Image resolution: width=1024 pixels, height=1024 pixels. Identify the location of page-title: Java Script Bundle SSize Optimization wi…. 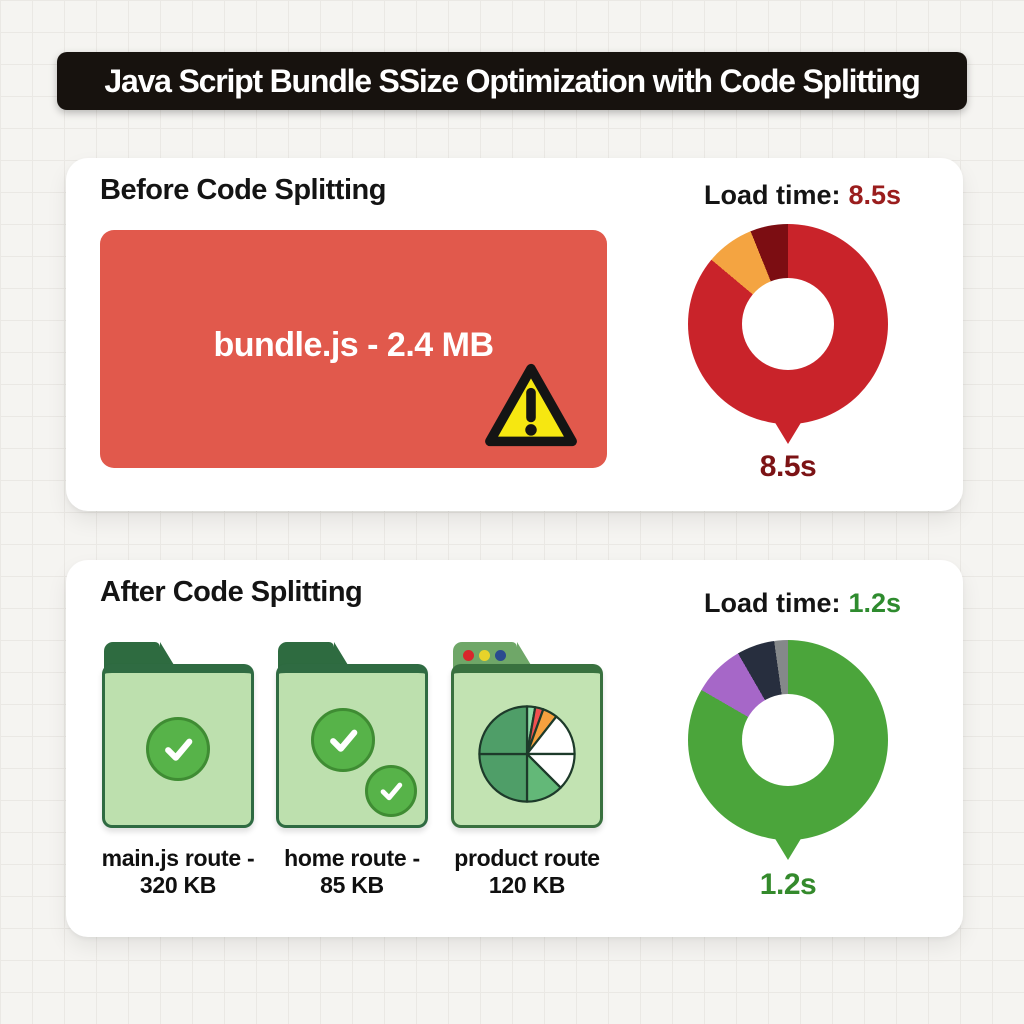
(512, 80).